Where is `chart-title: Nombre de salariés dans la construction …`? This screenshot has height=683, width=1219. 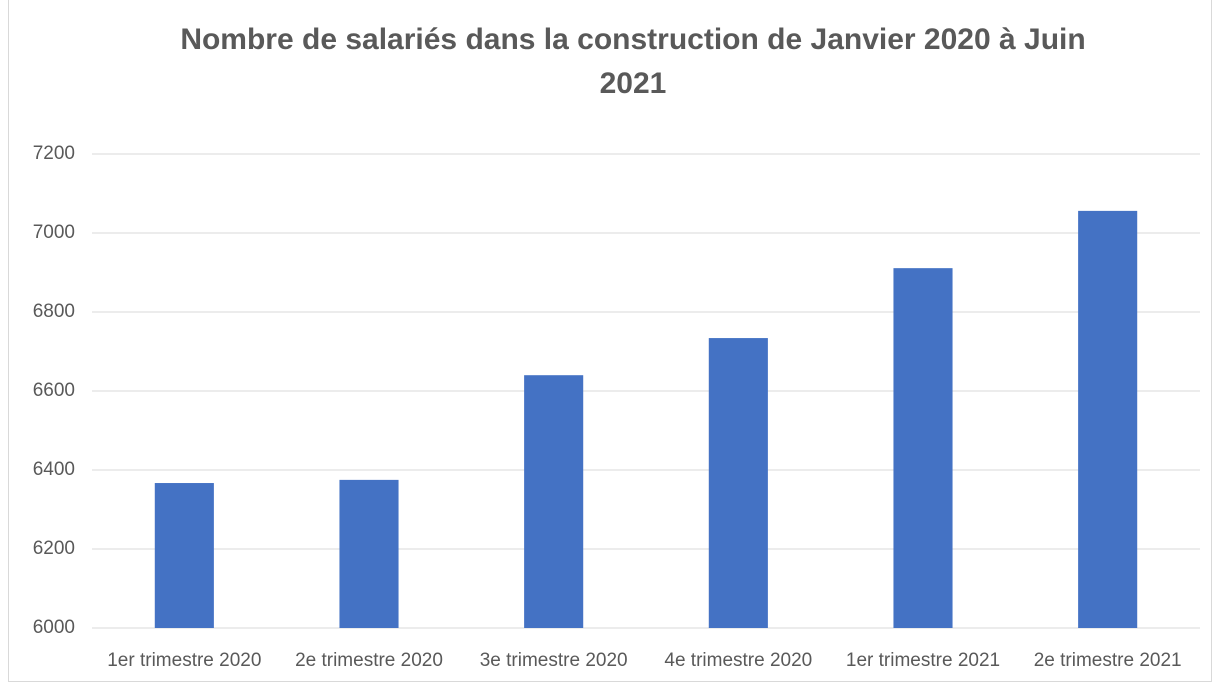 chart-title: Nombre de salariés dans la construction … is located at coordinates (633, 61).